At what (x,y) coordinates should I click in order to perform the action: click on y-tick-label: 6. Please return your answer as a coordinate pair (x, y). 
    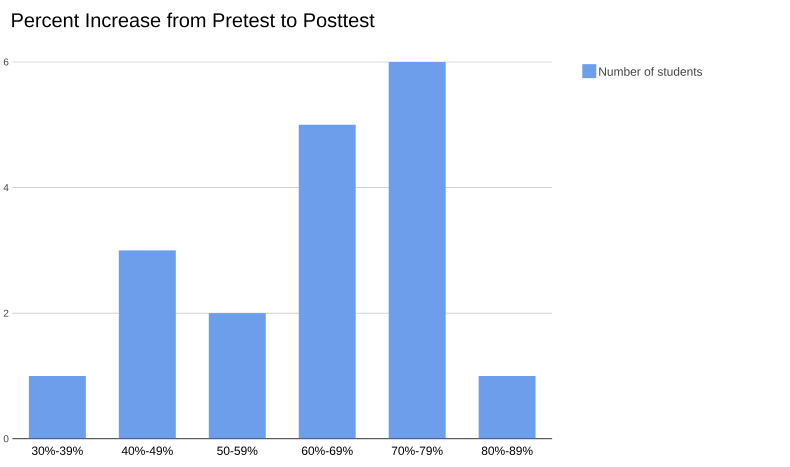
    Looking at the image, I should click on (6, 62).